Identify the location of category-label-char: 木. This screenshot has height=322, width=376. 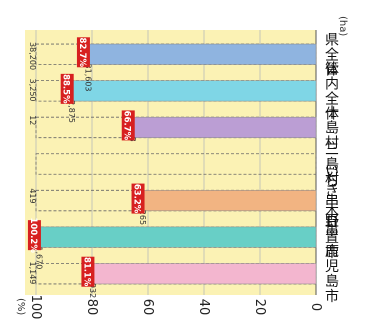
(332, 212).